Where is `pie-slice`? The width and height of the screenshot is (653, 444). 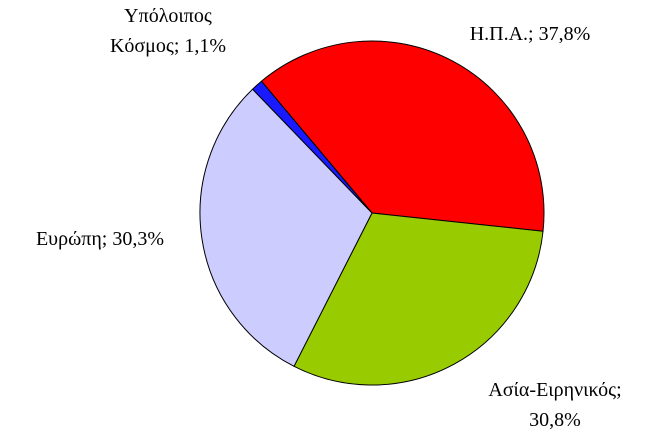 pie-slice is located at coordinates (312, 147).